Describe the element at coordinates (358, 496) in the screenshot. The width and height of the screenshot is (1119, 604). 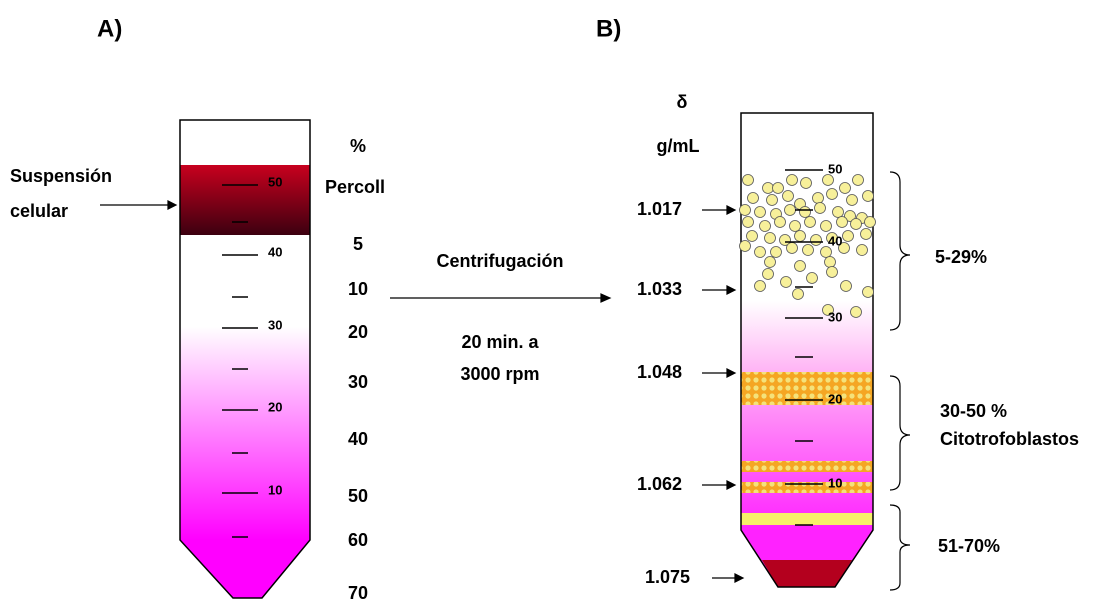
I see `percent-label: 50` at that location.